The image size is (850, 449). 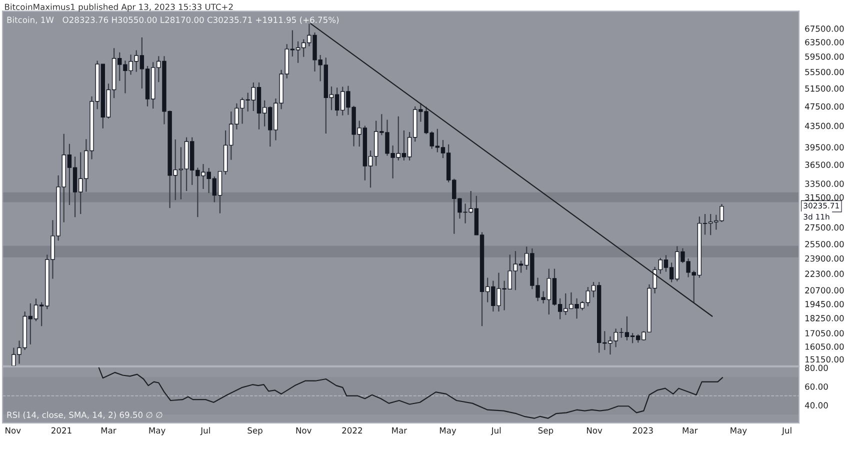 What do you see at coordinates (824, 197) in the screenshot?
I see `y-tick-label: 31500.00` at bounding box center [824, 197].